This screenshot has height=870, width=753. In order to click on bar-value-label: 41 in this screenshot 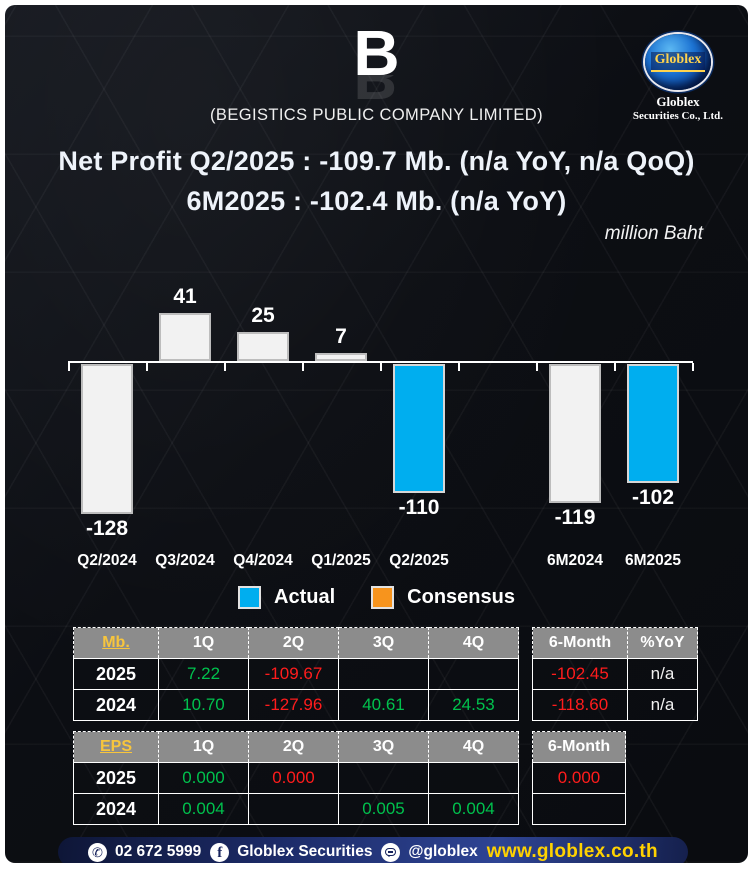, I will do `click(185, 296)`.